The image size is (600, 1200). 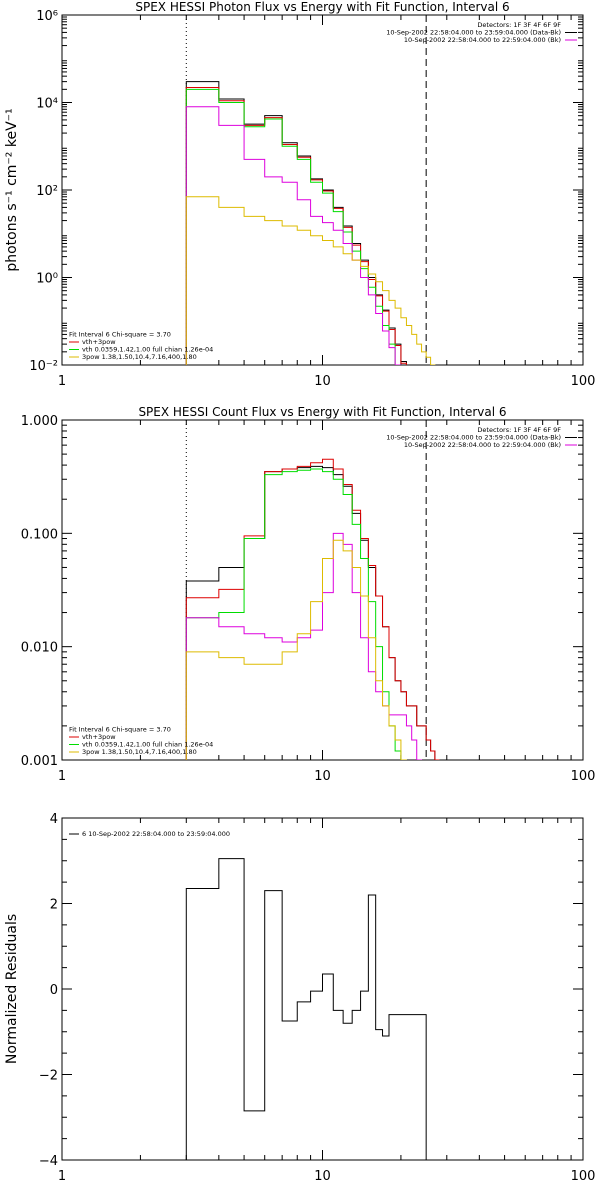 I want to click on y-tick-label: 0.100, so click(x=39, y=534).